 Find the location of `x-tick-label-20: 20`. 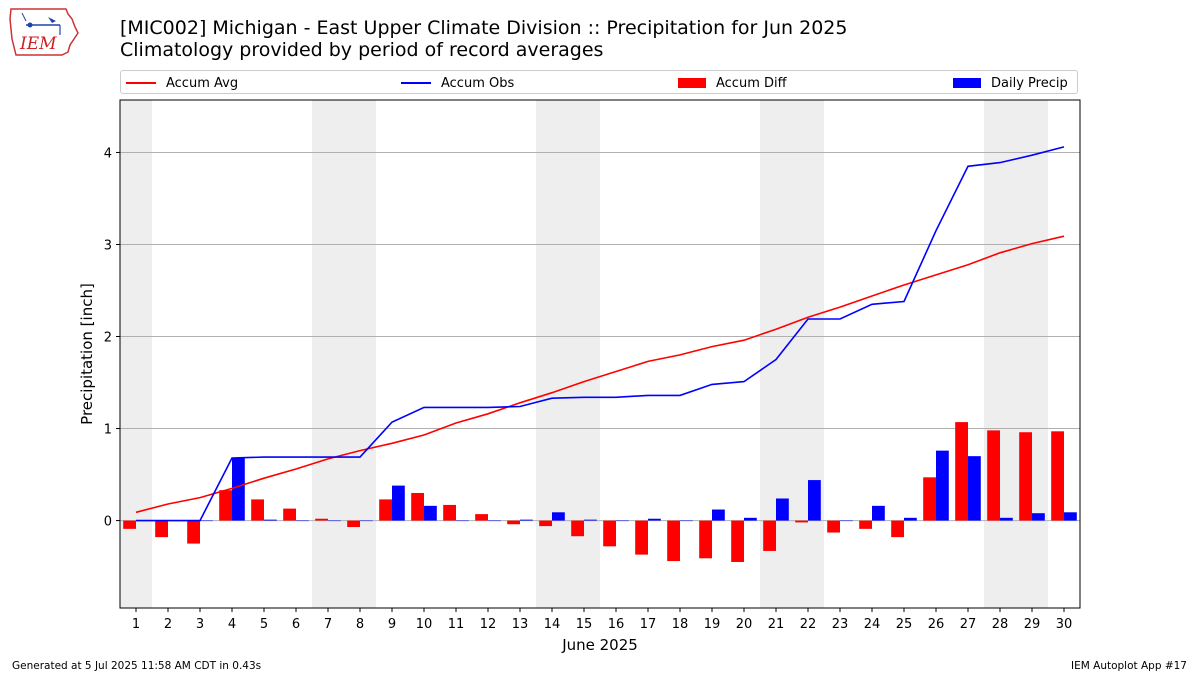

x-tick-label-20: 20 is located at coordinates (744, 624).